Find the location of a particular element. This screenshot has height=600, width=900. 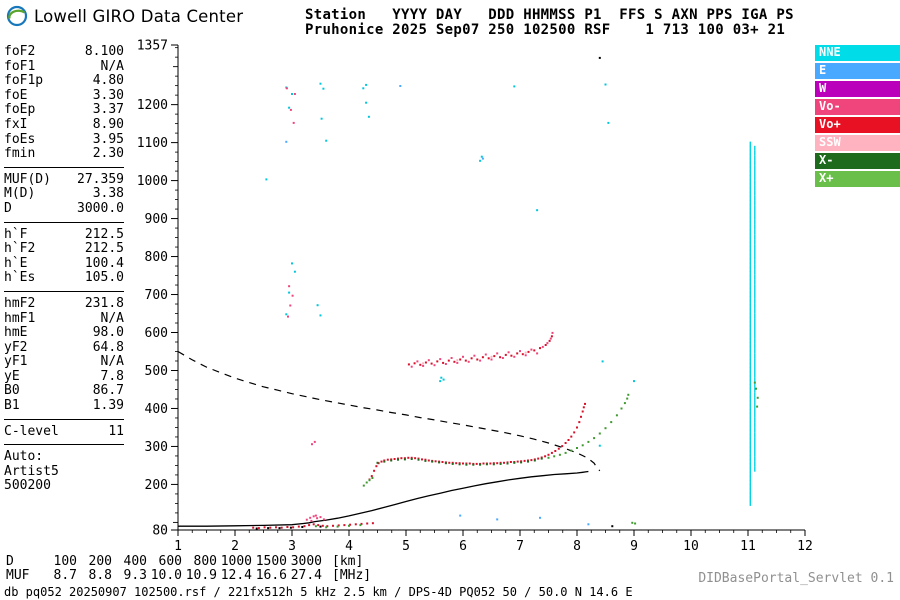

d-row-value: 1000 is located at coordinates (236, 561).